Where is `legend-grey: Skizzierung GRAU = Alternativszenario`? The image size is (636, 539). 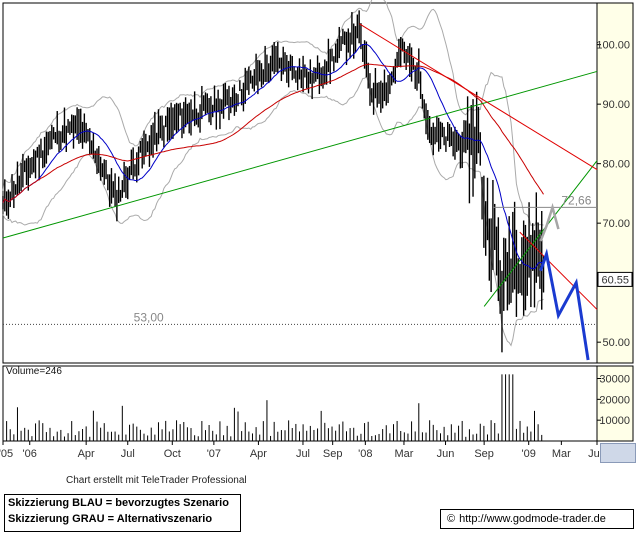
legend-grey: Skizzierung GRAU = Alternativszenario is located at coordinates (110, 519).